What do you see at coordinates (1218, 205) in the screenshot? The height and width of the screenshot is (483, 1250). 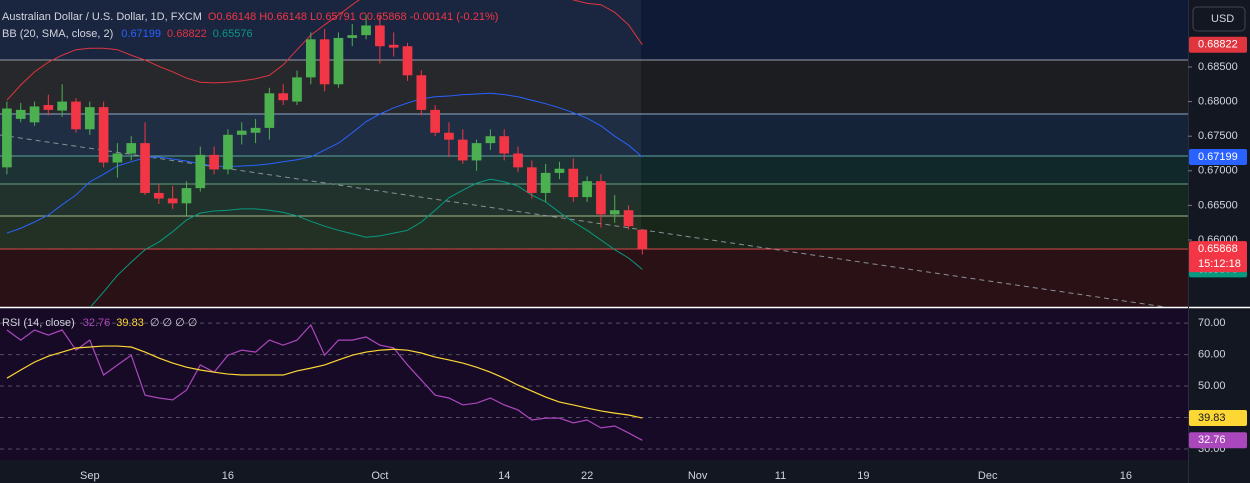 I see `y-tick-label: 0.66500` at bounding box center [1218, 205].